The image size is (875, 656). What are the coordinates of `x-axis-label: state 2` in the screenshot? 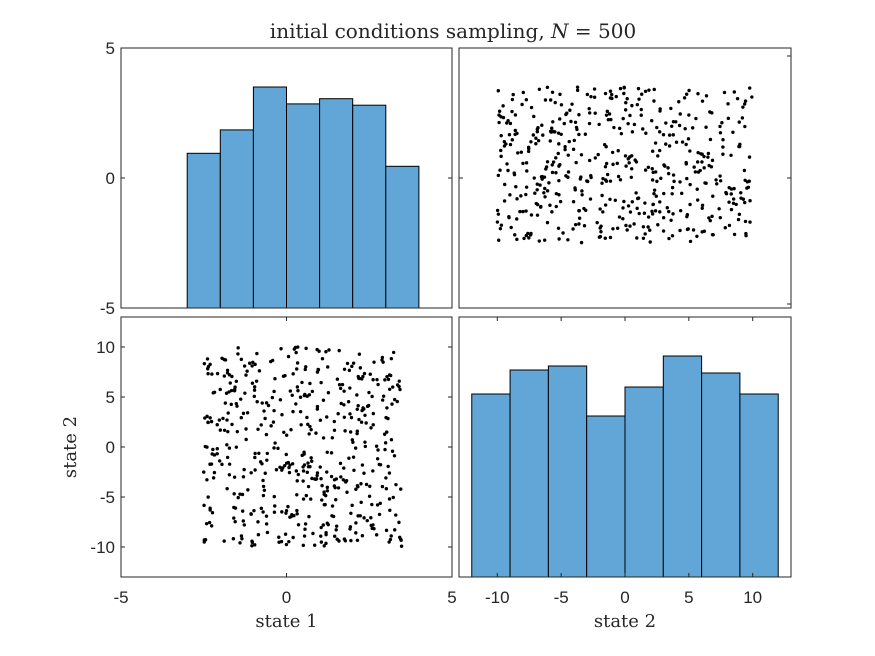 It's located at (625, 621).